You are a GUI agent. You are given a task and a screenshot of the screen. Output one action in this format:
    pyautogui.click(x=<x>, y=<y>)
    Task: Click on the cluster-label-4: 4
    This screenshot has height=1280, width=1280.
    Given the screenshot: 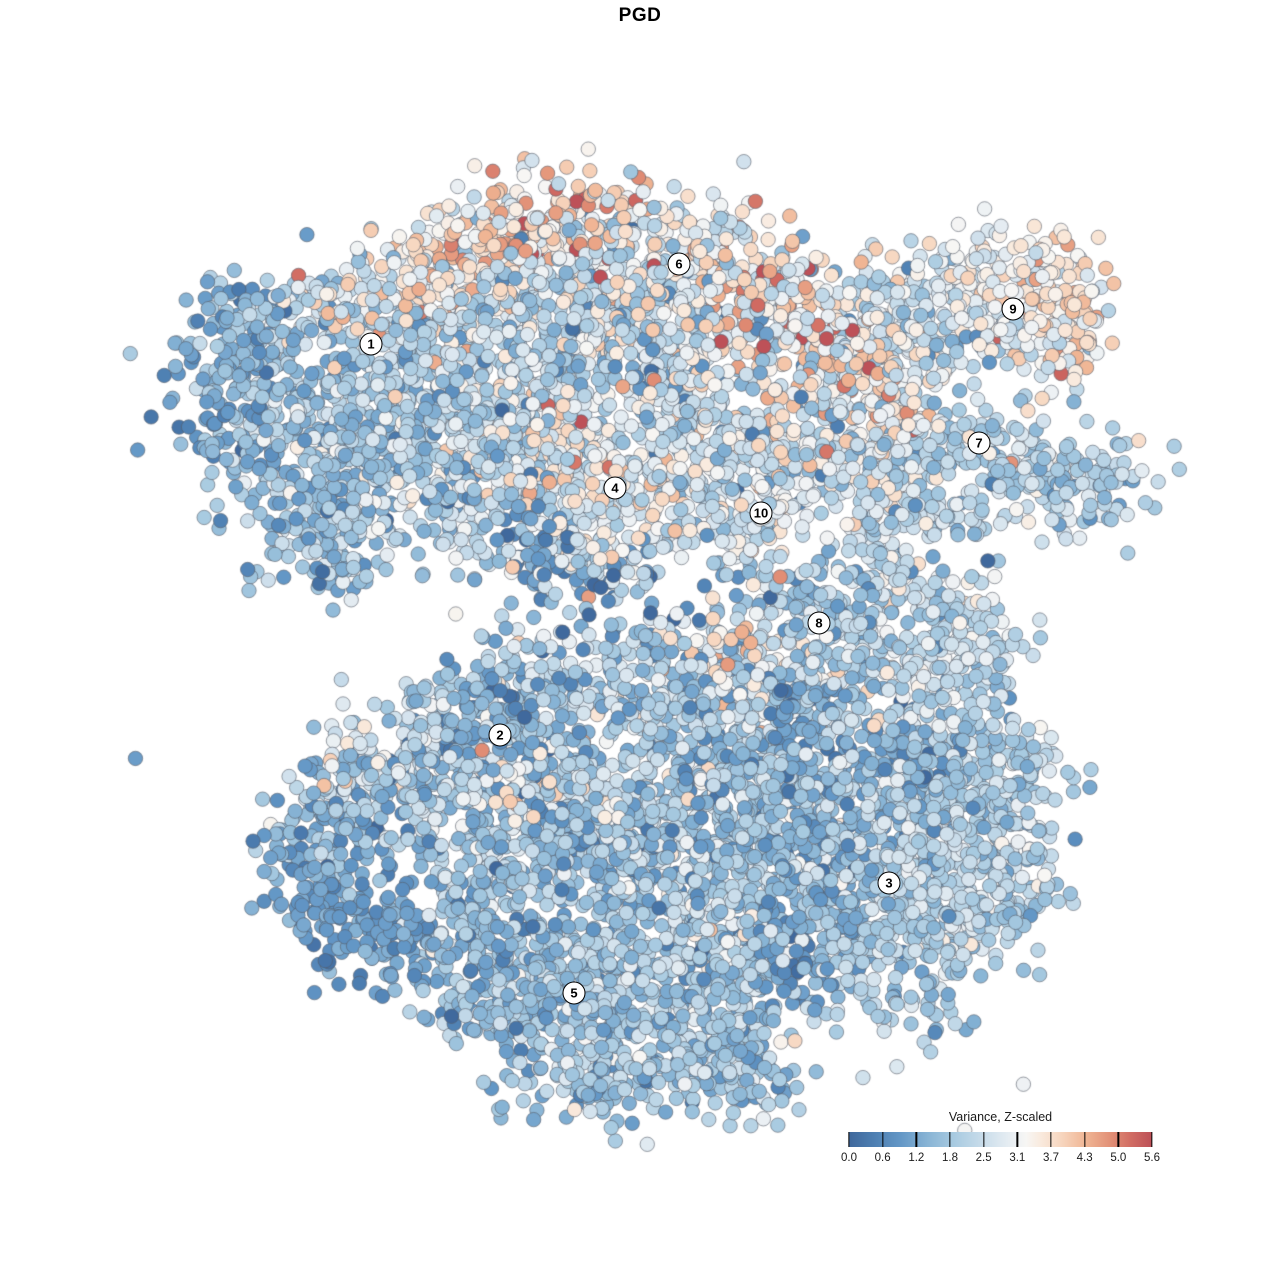 What is the action you would take?
    pyautogui.click(x=615, y=488)
    